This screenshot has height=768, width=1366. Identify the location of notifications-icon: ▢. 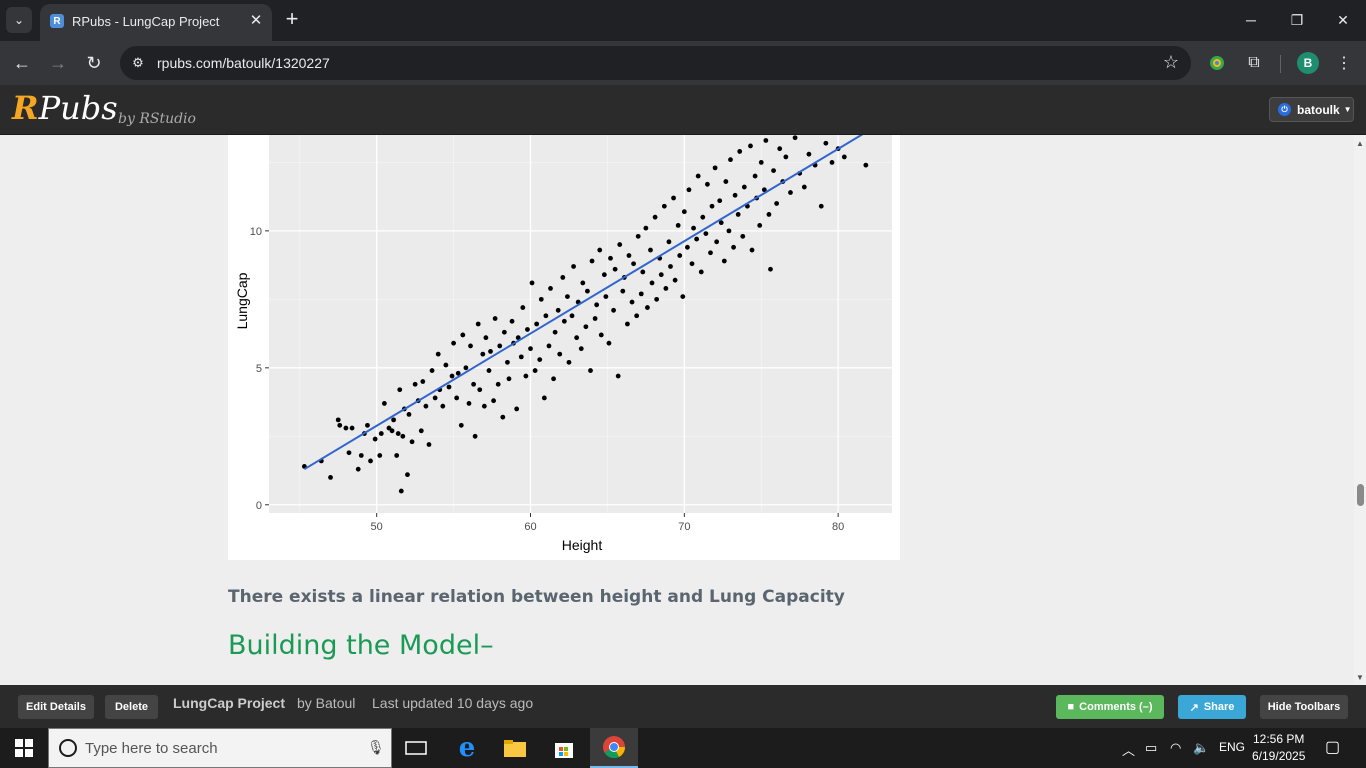
(1333, 747).